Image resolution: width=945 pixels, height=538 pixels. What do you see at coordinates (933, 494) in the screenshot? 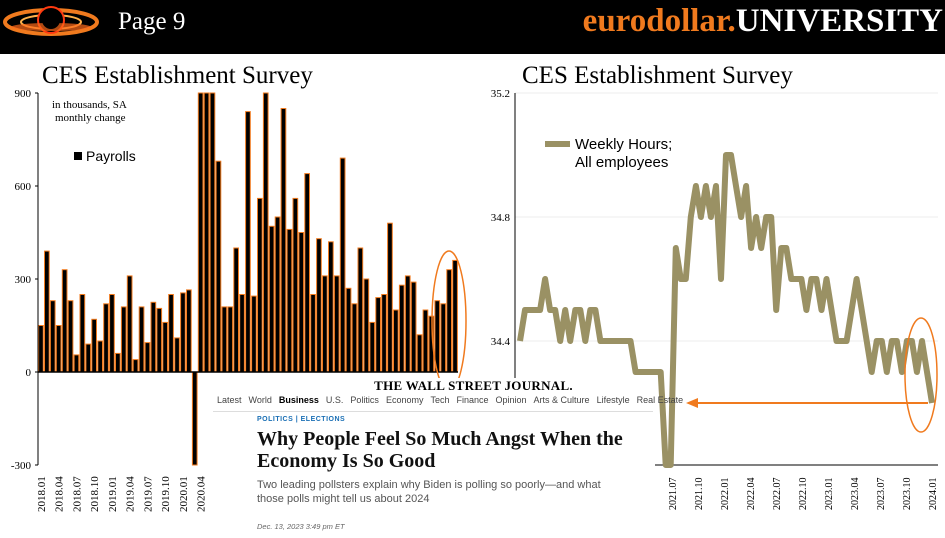
I see `right-xtick-label: 2024.01` at bounding box center [933, 494].